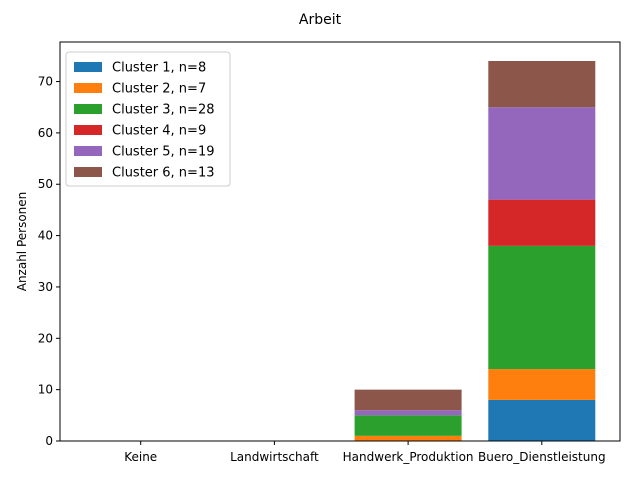 This screenshot has width=640, height=480. Describe the element at coordinates (159, 131) in the screenshot. I see `legend-entry: Cluster 4, n=9` at that location.